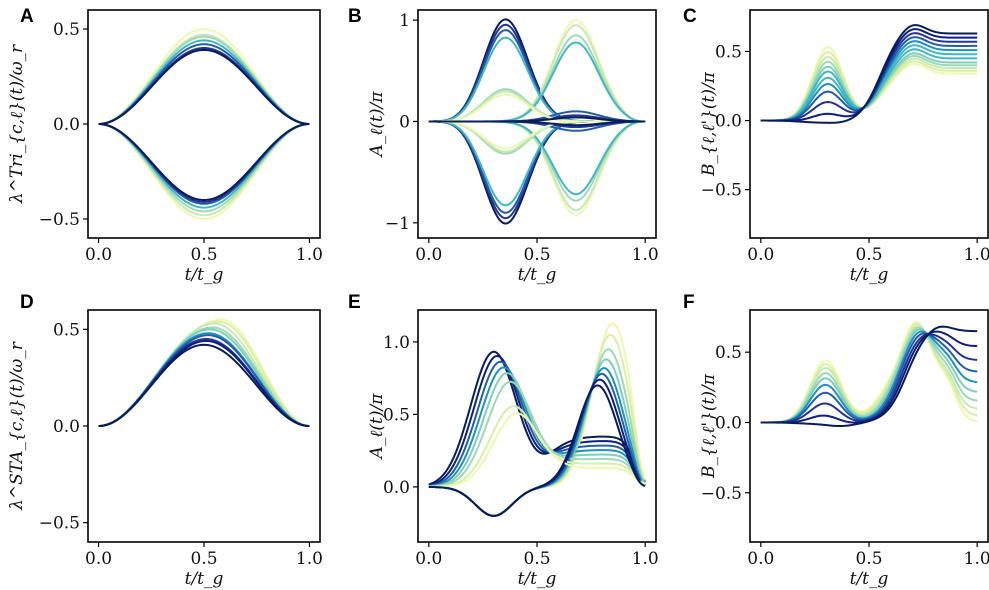  I want to click on panel-label: F, so click(689, 302).